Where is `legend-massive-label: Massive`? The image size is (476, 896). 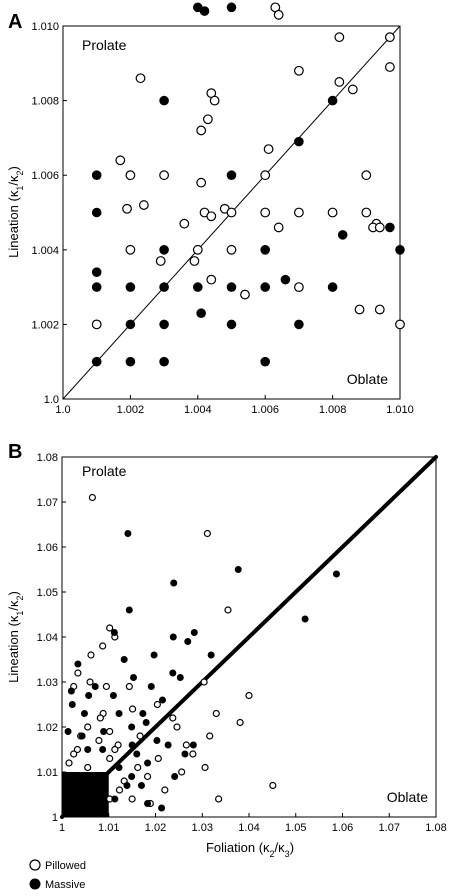
legend-massive-label: Massive is located at coordinates (65, 885).